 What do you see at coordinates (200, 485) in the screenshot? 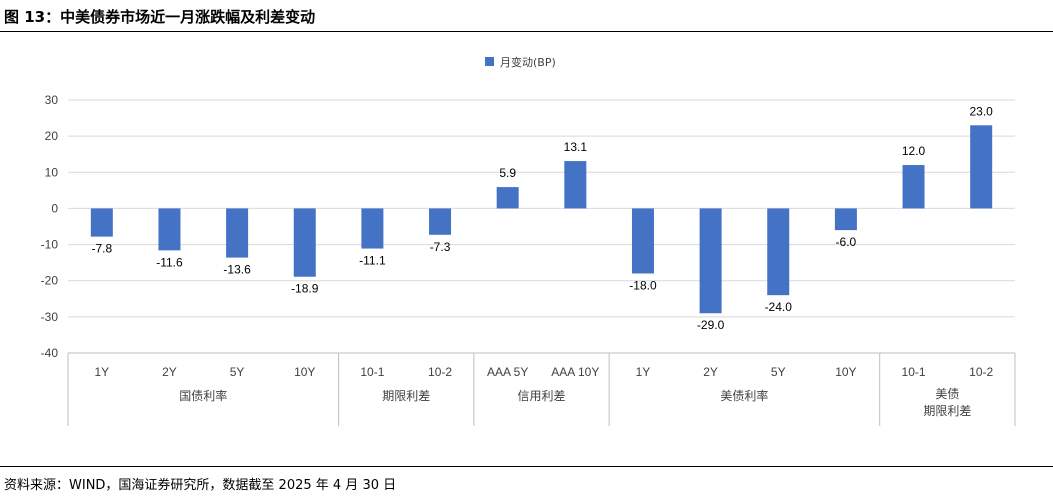
I see `source-note: 资料来源：WIND，国海证券研究所，数据截至 2025 年 4 月 30 日` at bounding box center [200, 485].